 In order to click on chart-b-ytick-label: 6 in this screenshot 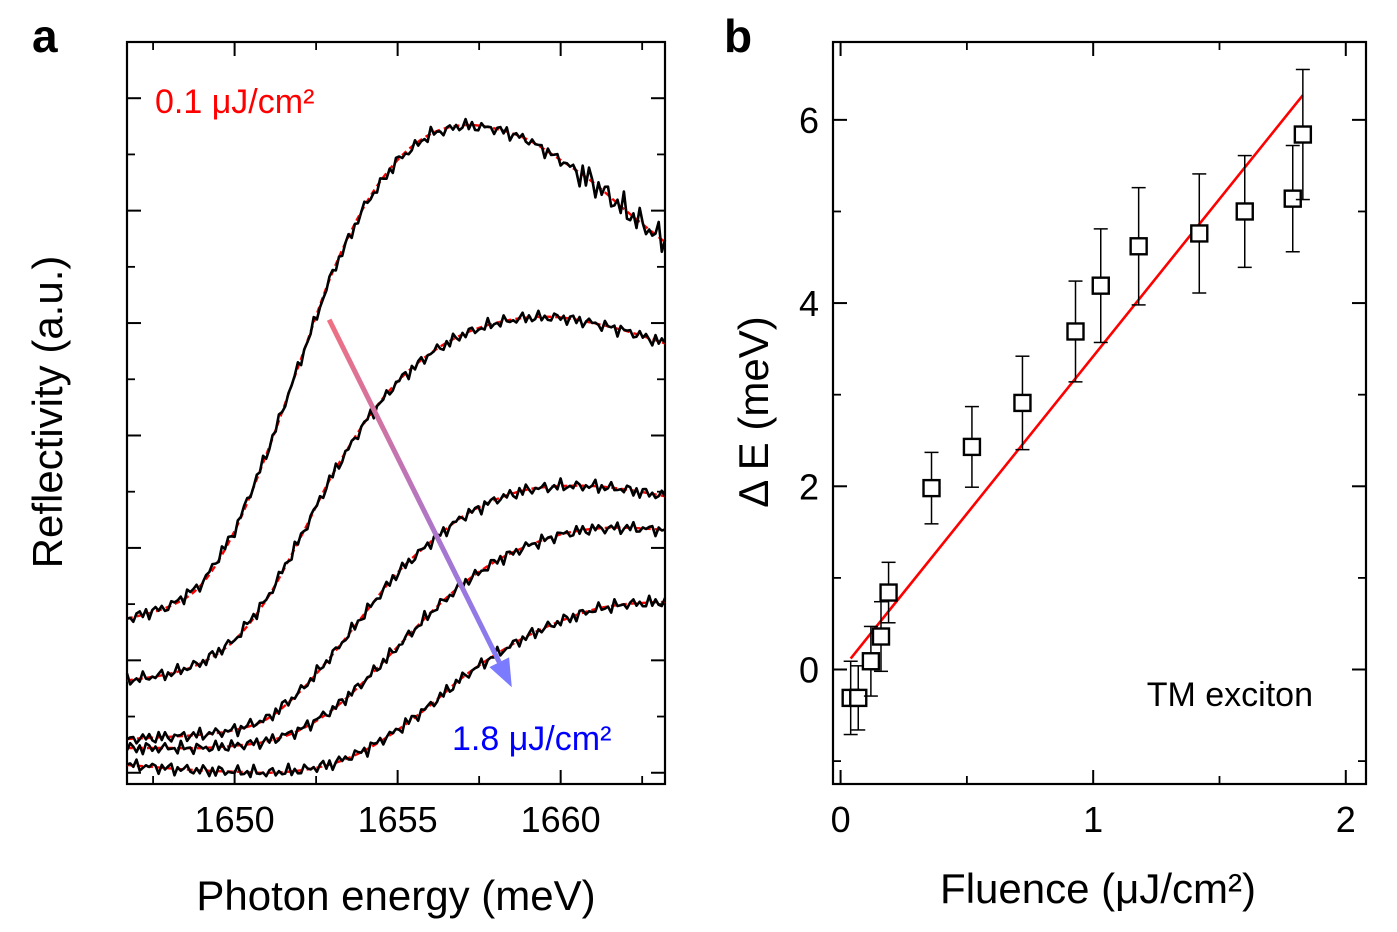, I will do `click(809, 120)`.